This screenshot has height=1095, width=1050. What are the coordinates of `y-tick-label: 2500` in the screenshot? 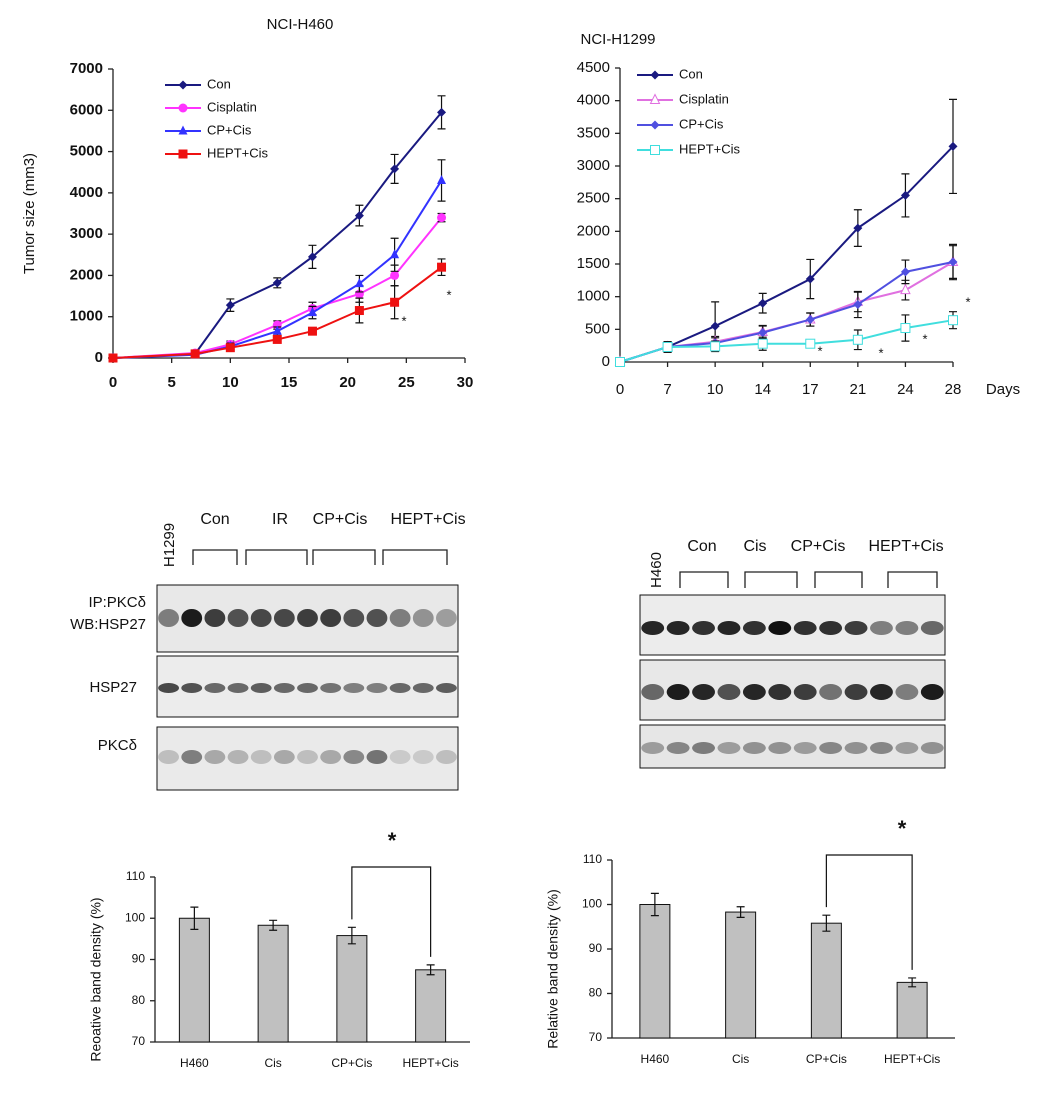 It's located at (593, 198).